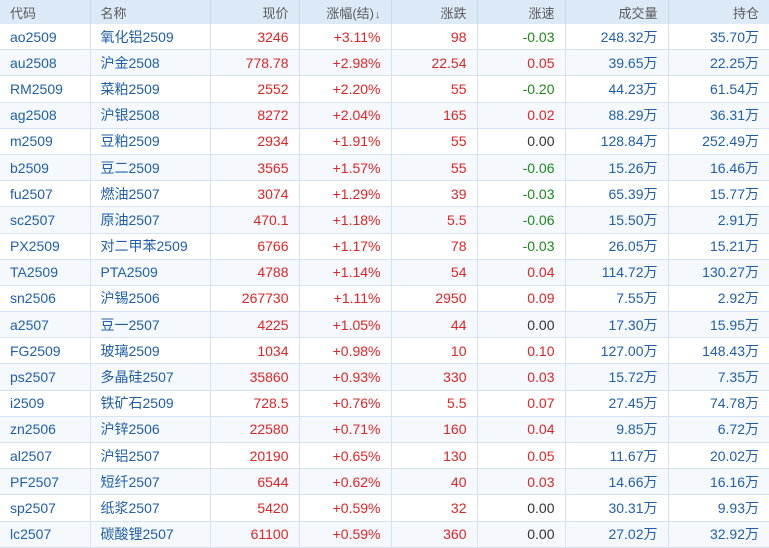  Describe the element at coordinates (45, 12) in the screenshot. I see `column-header-code: 代码` at that location.